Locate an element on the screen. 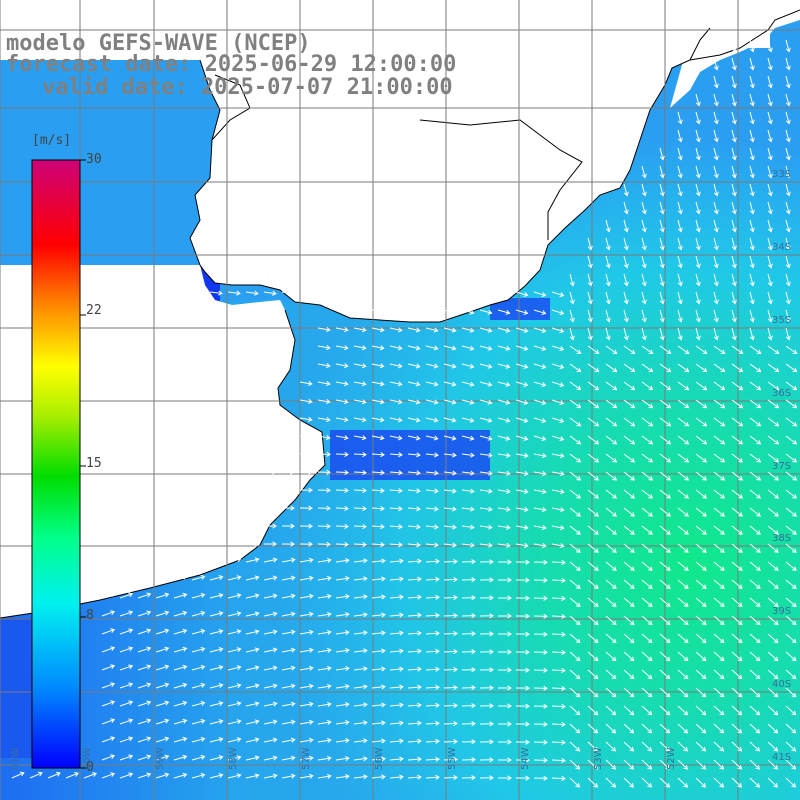 The image size is (800, 800). lon-label: 57W is located at coordinates (306, 758).